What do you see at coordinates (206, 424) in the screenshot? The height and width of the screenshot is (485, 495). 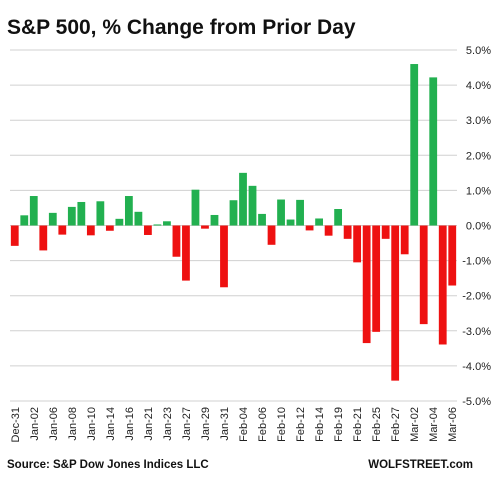 I see `x-tick-label: Jan-29` at bounding box center [206, 424].